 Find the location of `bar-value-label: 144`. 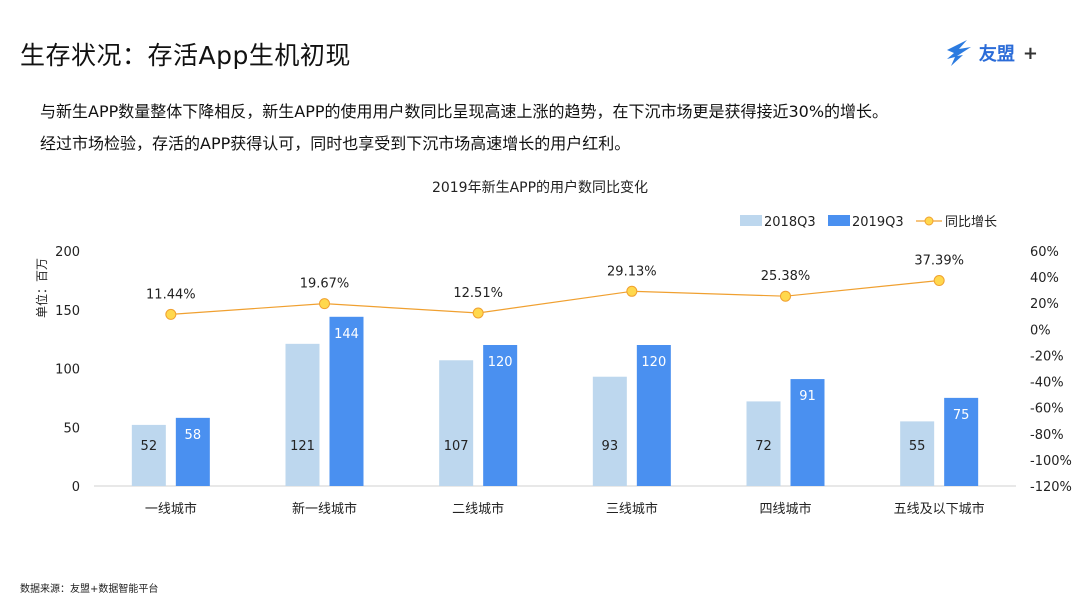

bar-value-label: 144 is located at coordinates (346, 334).